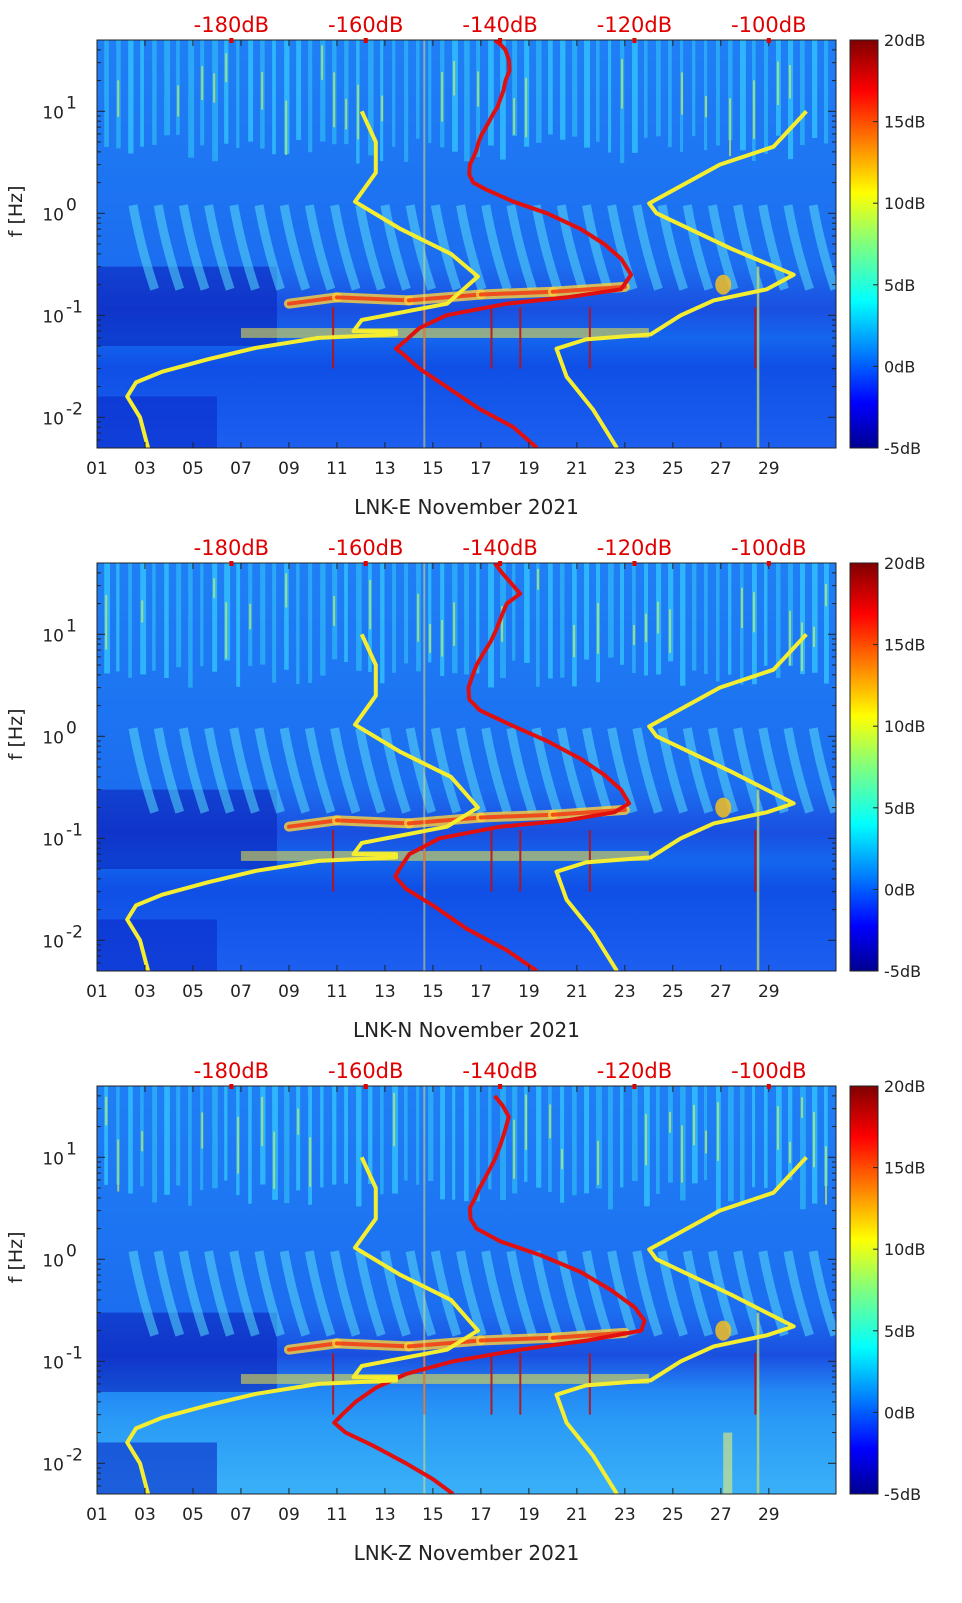  Describe the element at coordinates (71, 1251) in the screenshot. I see `y-tick-exponent: 0` at that location.